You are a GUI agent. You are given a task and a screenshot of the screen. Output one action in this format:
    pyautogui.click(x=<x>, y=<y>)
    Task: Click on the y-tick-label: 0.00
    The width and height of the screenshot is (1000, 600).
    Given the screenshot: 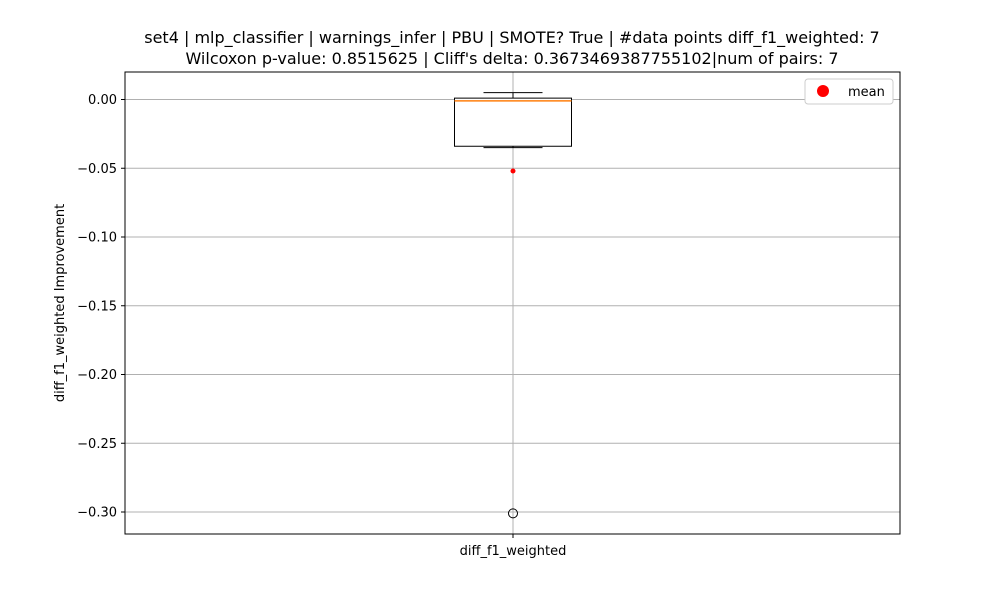 What is the action you would take?
    pyautogui.click(x=102, y=100)
    